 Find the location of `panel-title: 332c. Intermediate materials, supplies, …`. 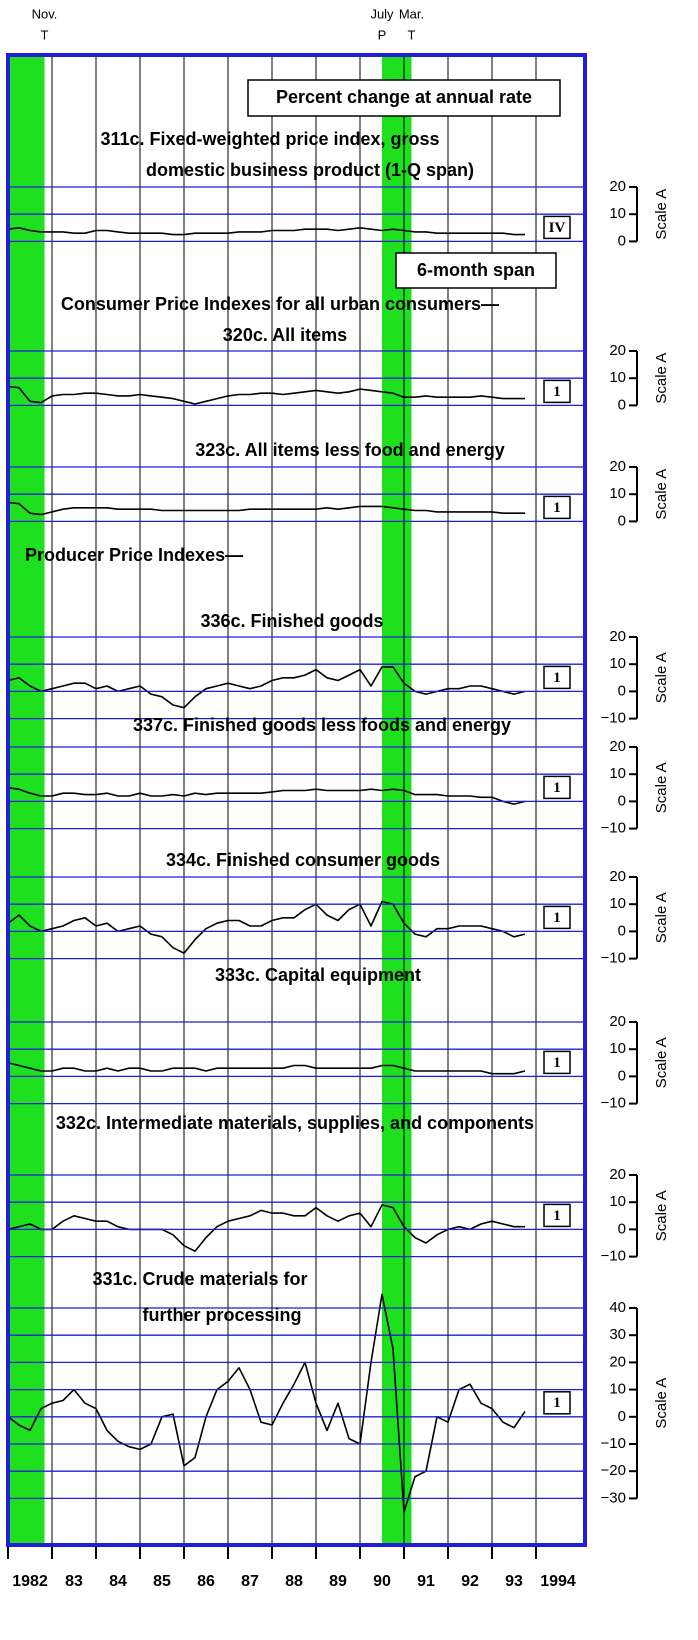

panel-title: 332c. Intermediate materials, supplies, … is located at coordinates (295, 1123).